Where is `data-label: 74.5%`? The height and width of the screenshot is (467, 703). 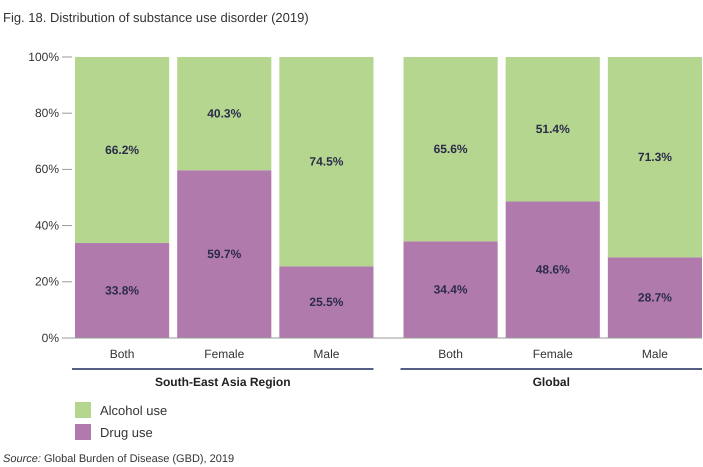 data-label: 74.5% is located at coordinates (326, 161).